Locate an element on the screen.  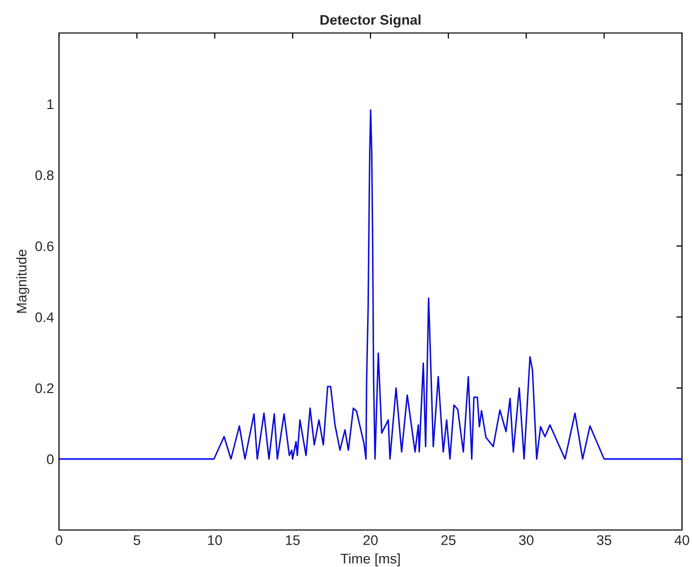
chart-title: Detector Signal is located at coordinates (370, 21).